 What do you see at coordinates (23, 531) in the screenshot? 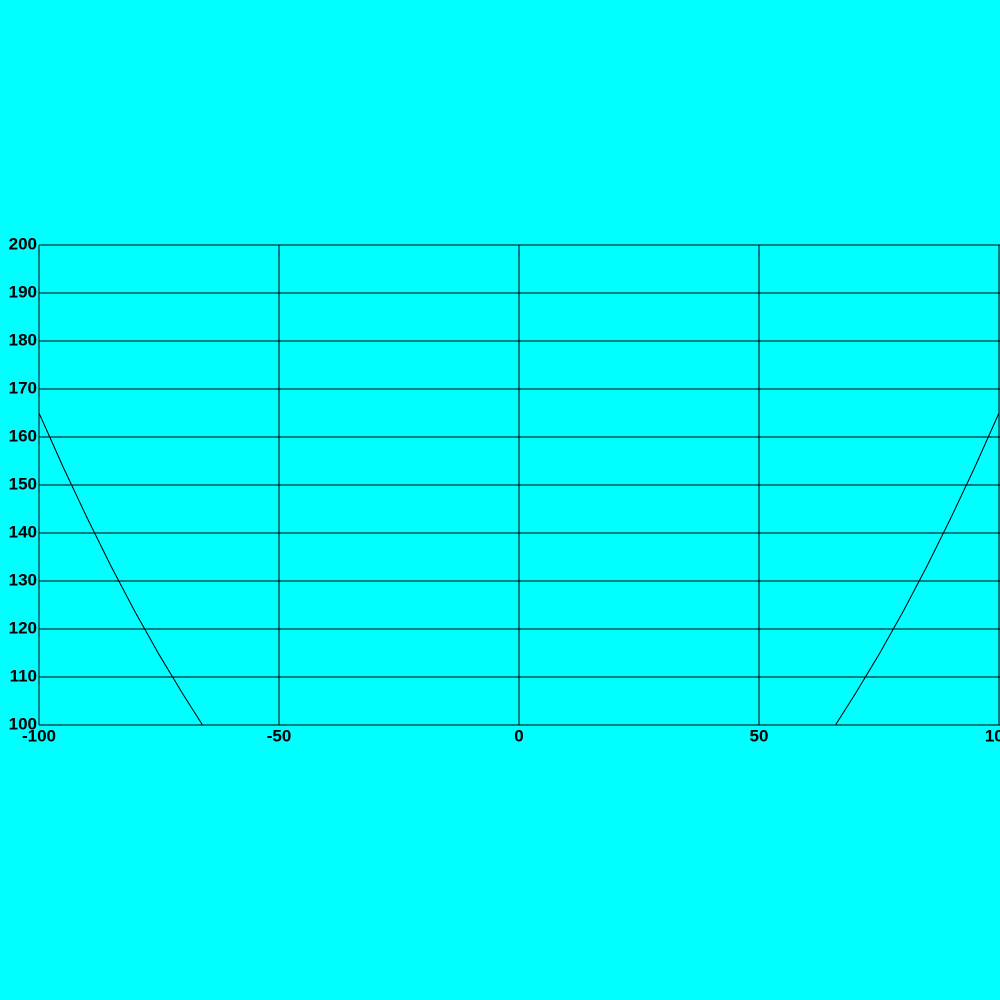
I see `y-tick-label: 140` at bounding box center [23, 531].